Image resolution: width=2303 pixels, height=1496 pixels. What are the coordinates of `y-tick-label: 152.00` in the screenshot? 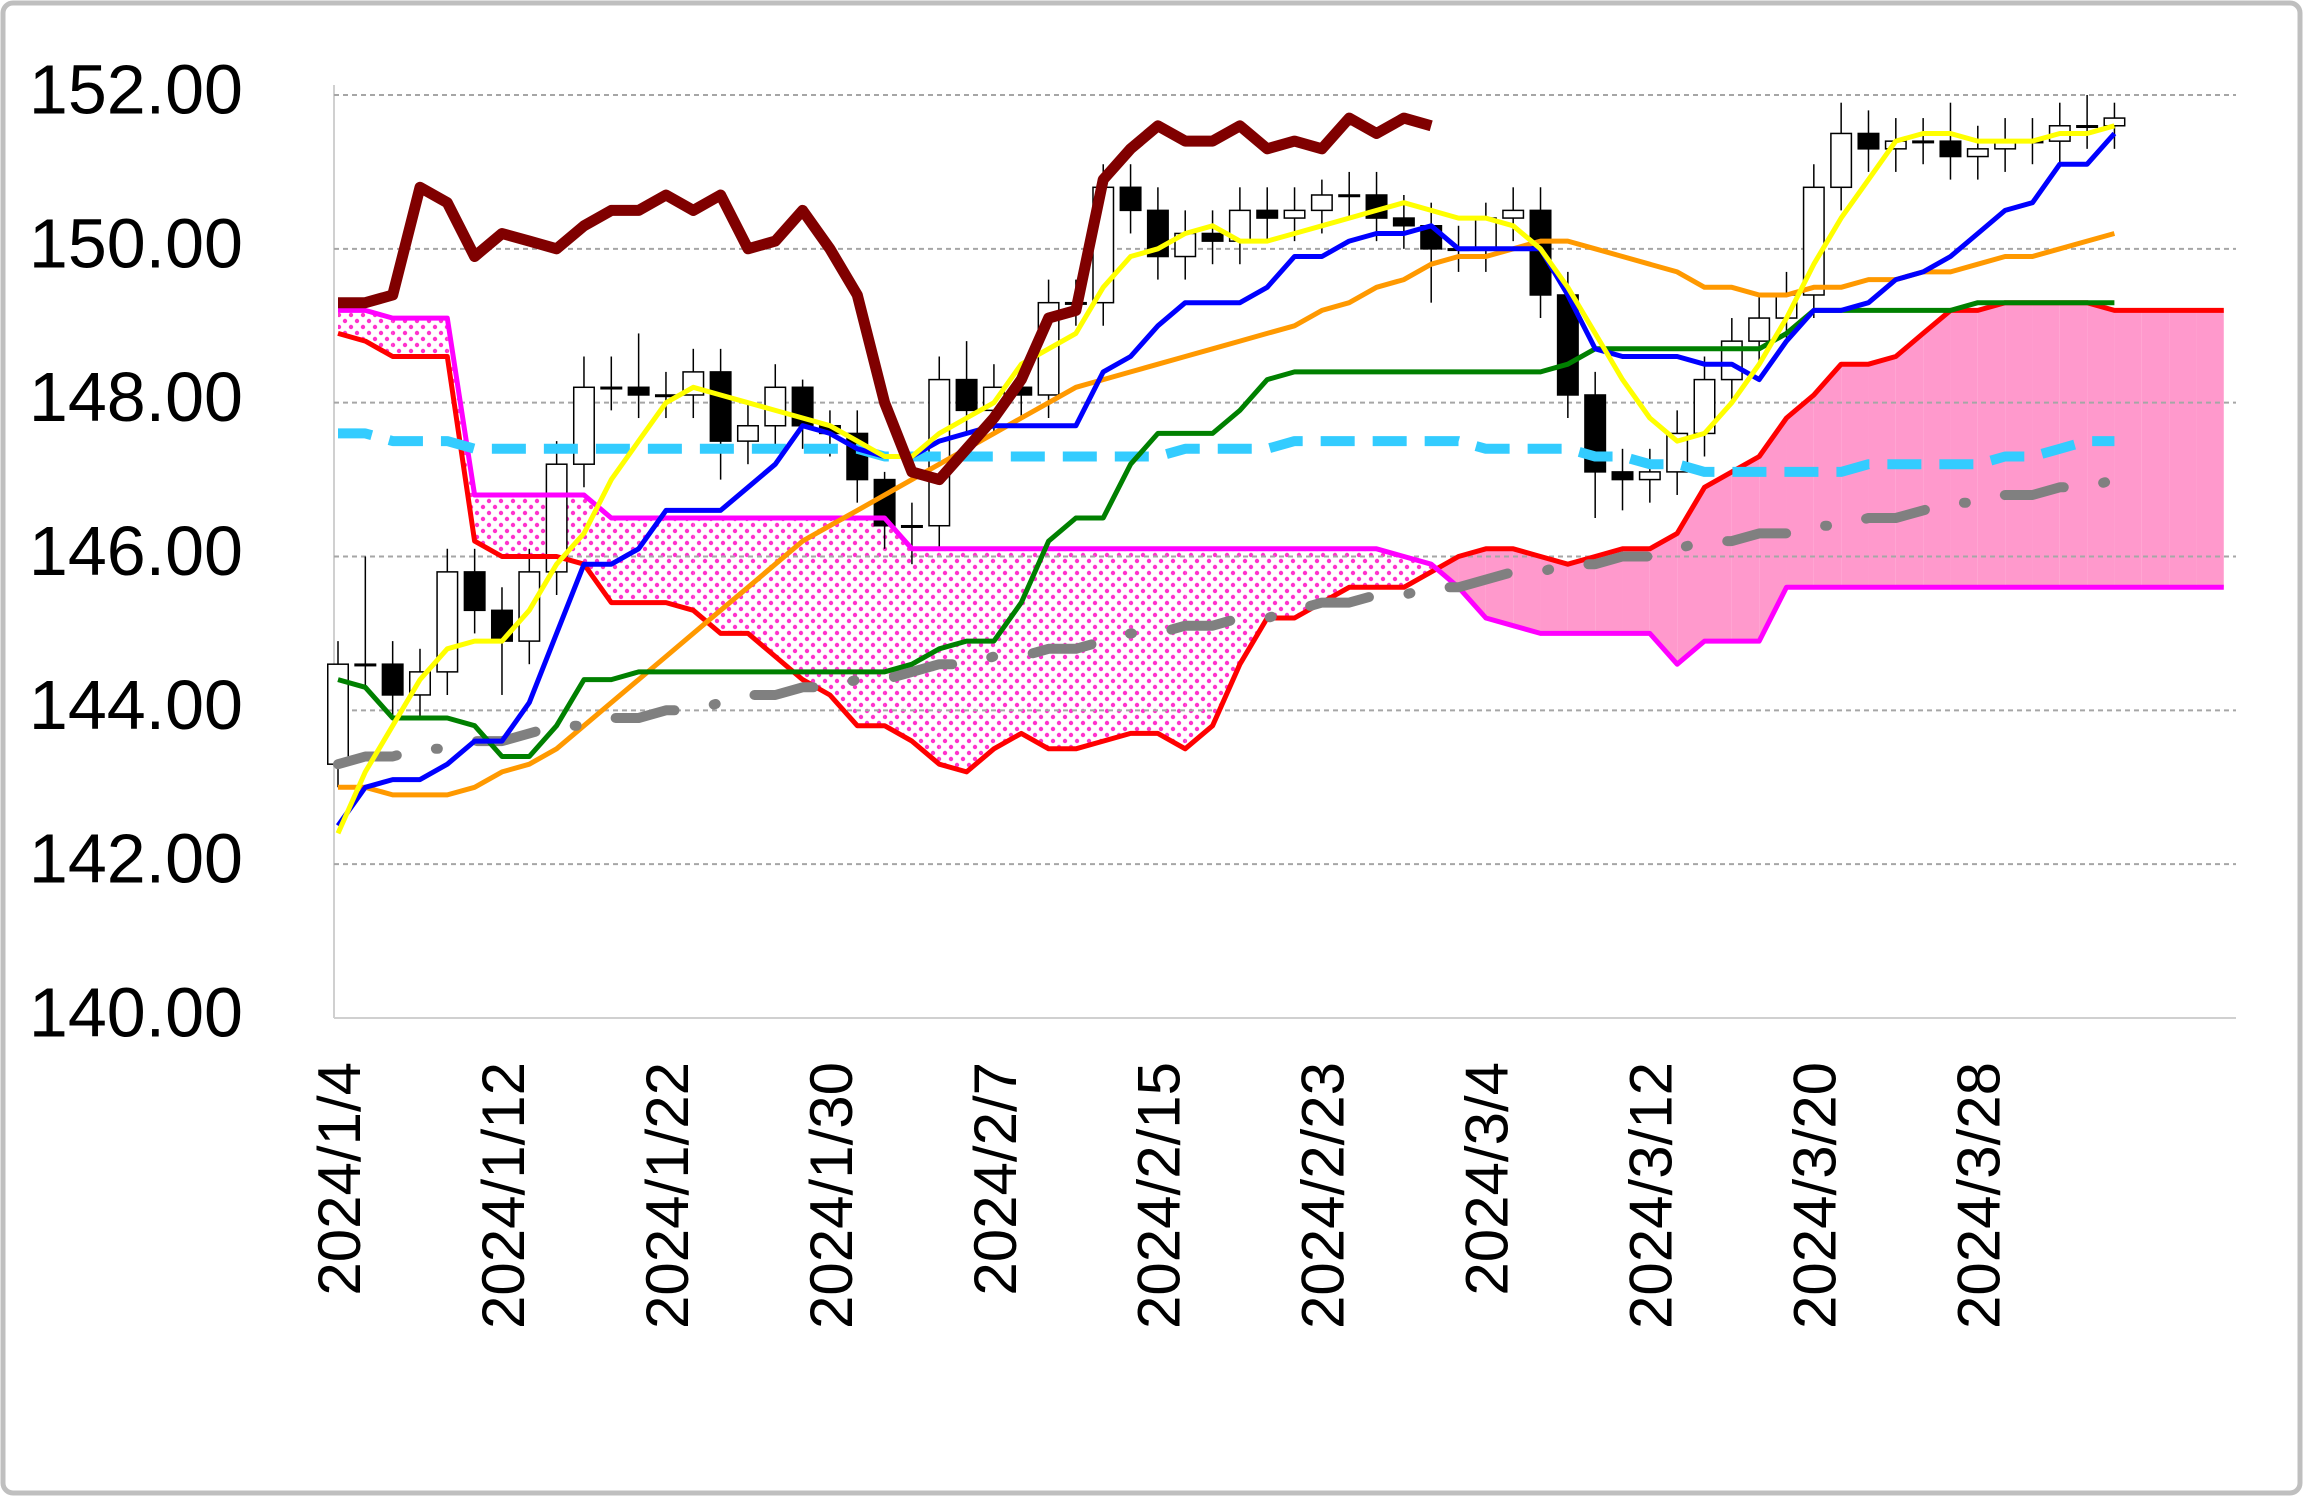 It's located at (136, 89).